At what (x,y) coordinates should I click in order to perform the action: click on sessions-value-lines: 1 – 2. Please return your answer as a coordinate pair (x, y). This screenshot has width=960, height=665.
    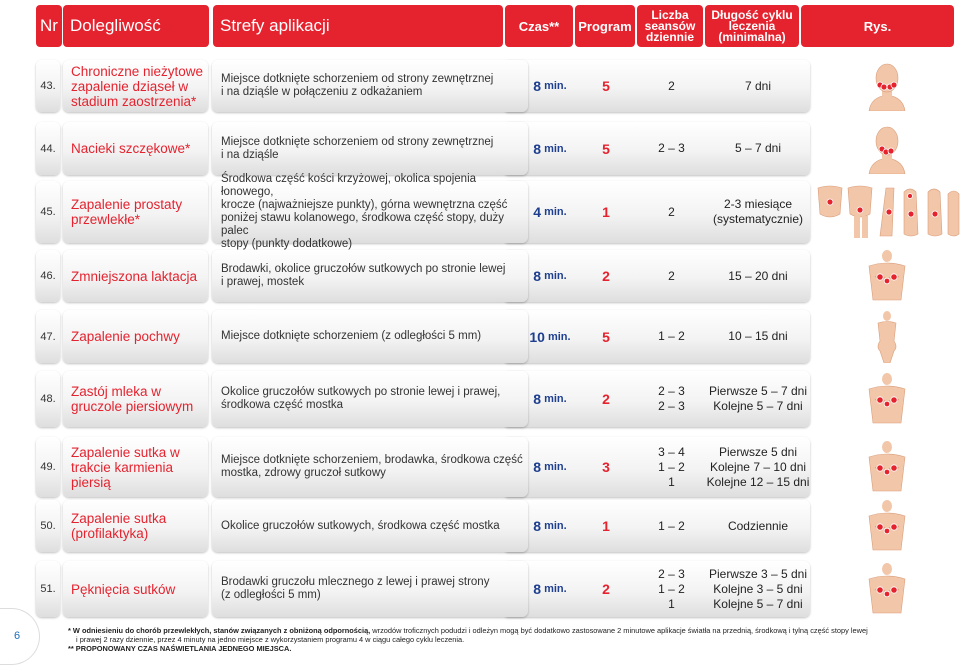
    Looking at the image, I should click on (671, 526).